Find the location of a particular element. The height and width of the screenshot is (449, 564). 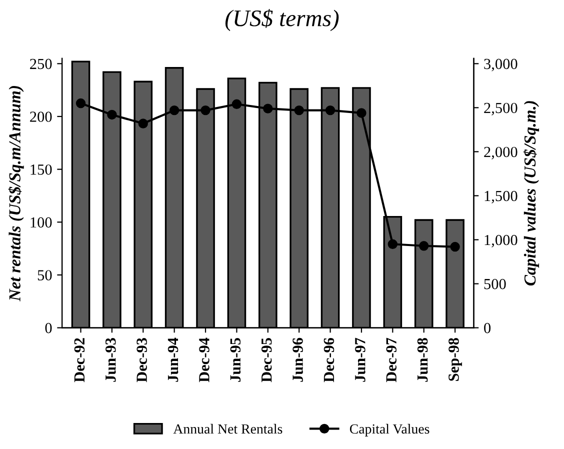

y2-tick-label: 0 is located at coordinates (487, 328).